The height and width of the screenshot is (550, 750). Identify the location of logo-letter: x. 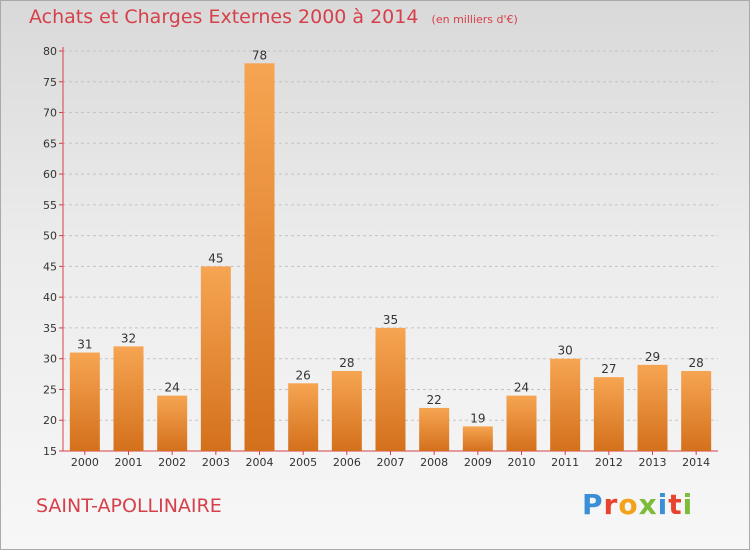
(648, 504).